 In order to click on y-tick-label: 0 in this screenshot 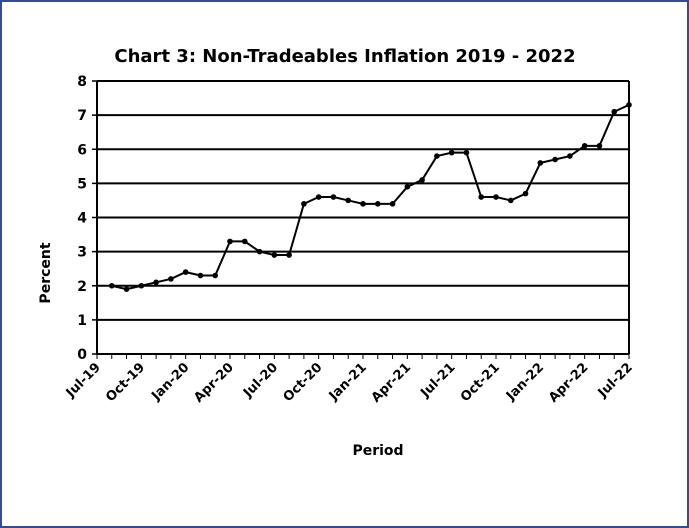, I will do `click(82, 355)`.